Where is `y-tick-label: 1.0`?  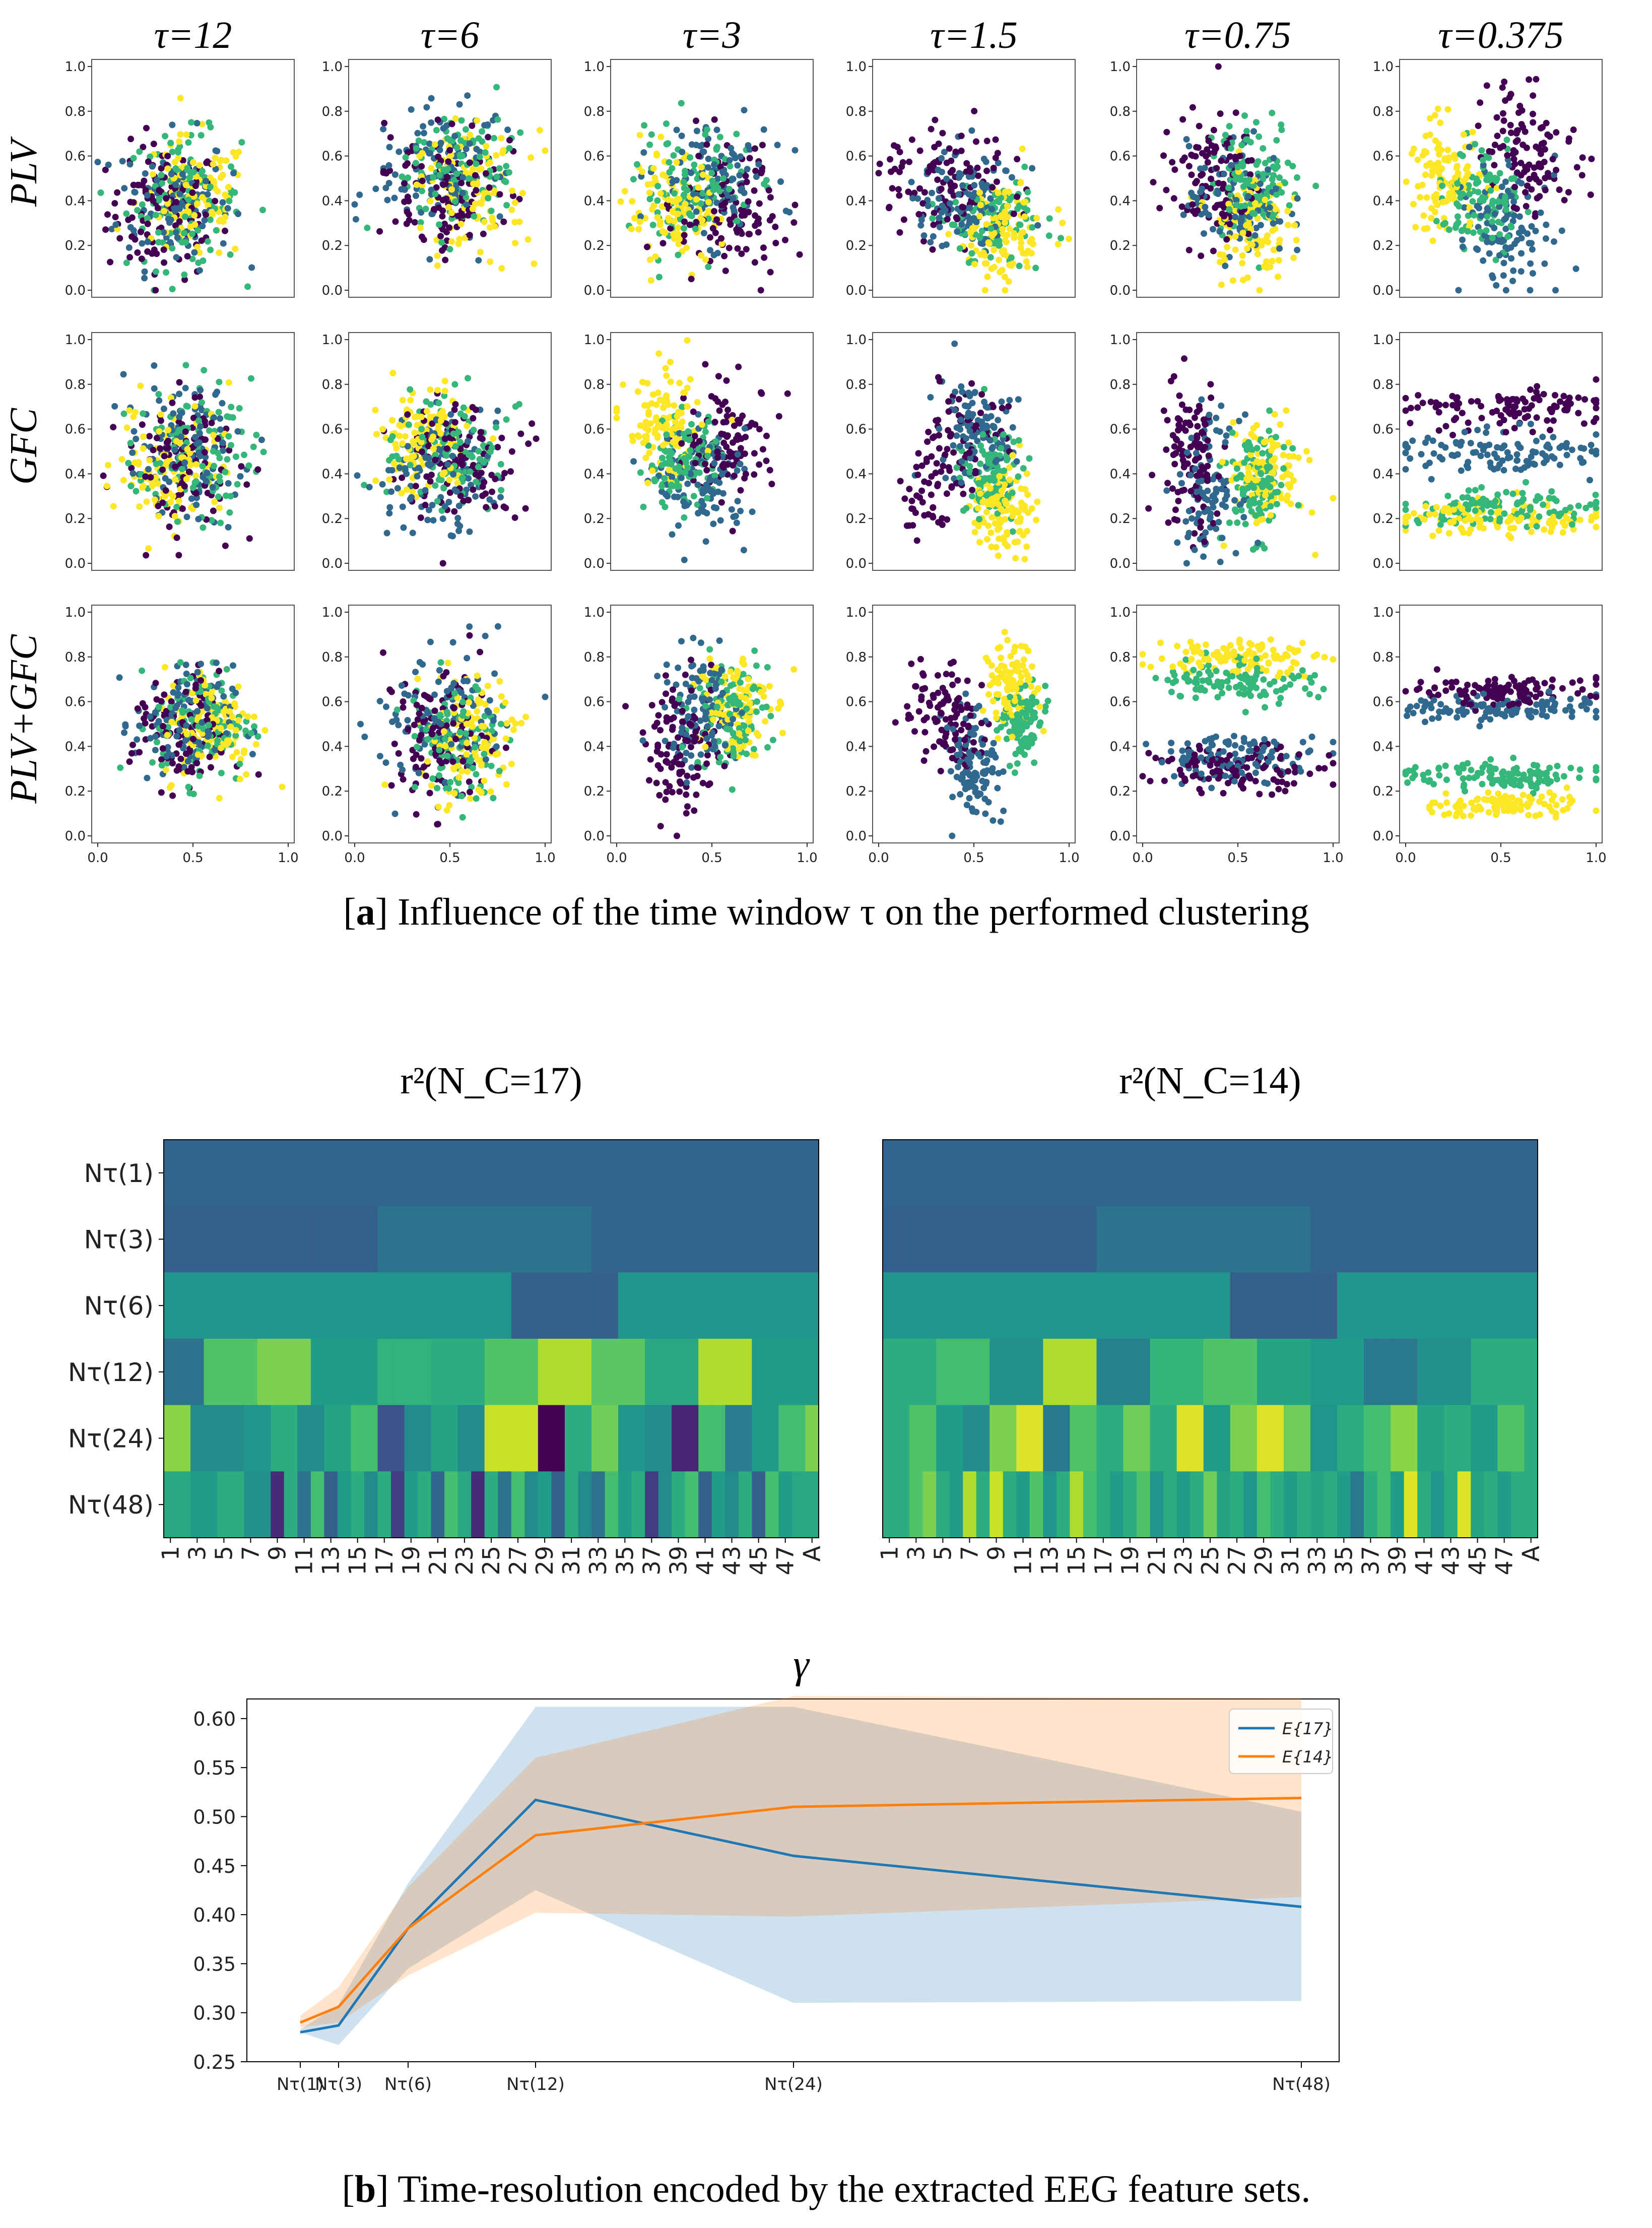 y-tick-label: 1.0 is located at coordinates (857, 67).